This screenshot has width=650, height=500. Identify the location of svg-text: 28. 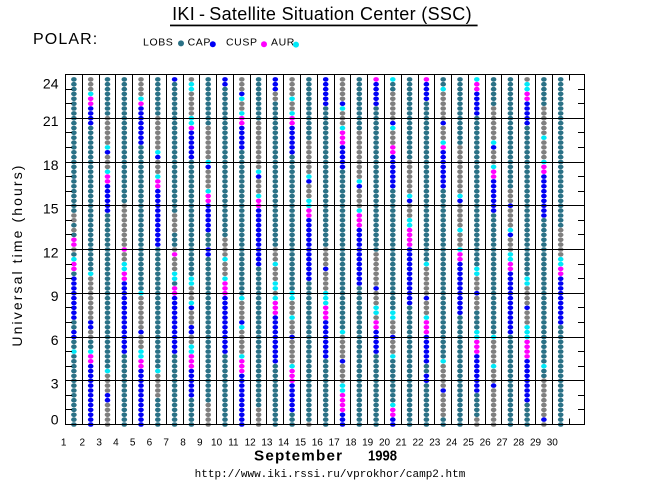
(519, 443).